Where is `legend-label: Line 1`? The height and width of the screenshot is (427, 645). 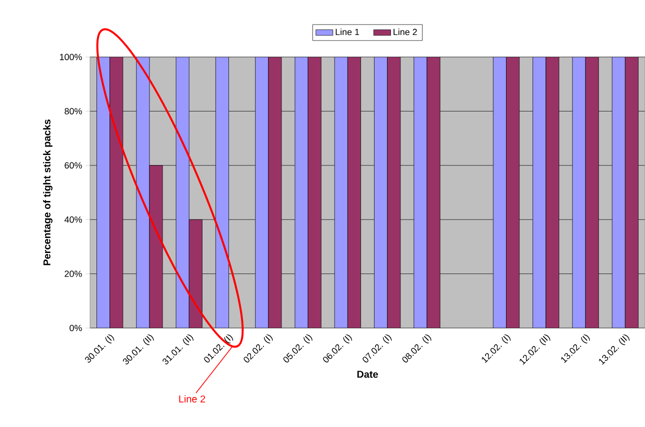
legend-label: Line 1 is located at coordinates (348, 32).